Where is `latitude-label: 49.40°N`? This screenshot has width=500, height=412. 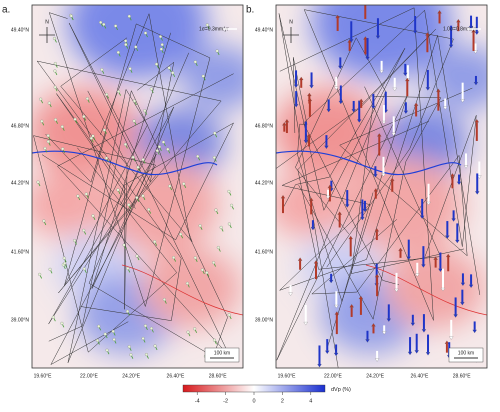 latitude-label: 49.40°N is located at coordinates (264, 30).